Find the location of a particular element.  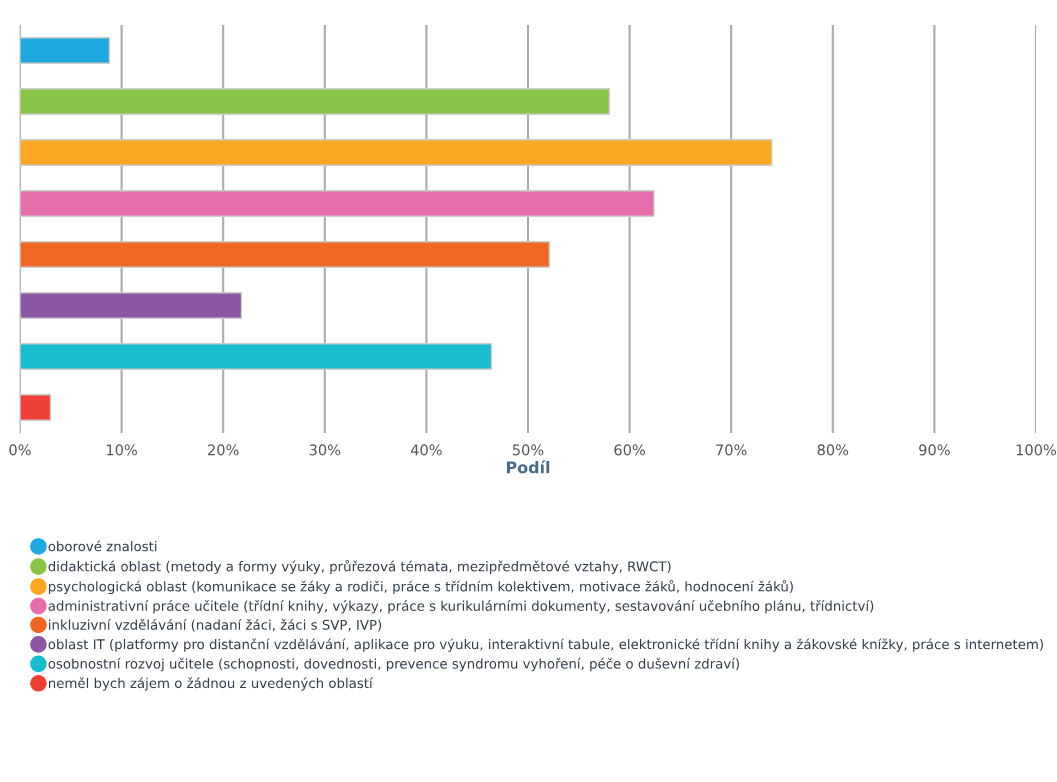

legend-label: administrativní práce učitele (třídní knihy, výkazy, práce s kurikulárními dokumenty, sestavování učebního plánu, třídnictví) is located at coordinates (461, 607).